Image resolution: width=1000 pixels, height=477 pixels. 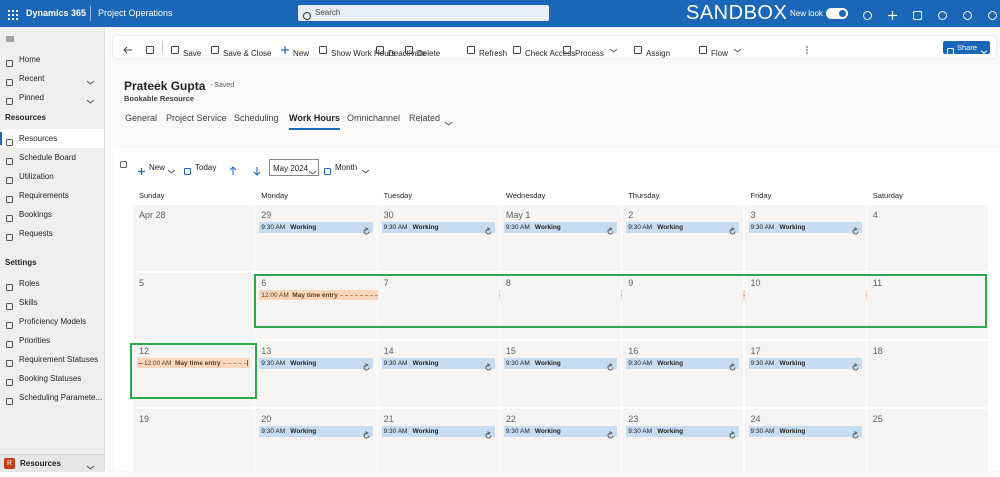 I want to click on command-button: Save & Close, so click(x=234, y=47).